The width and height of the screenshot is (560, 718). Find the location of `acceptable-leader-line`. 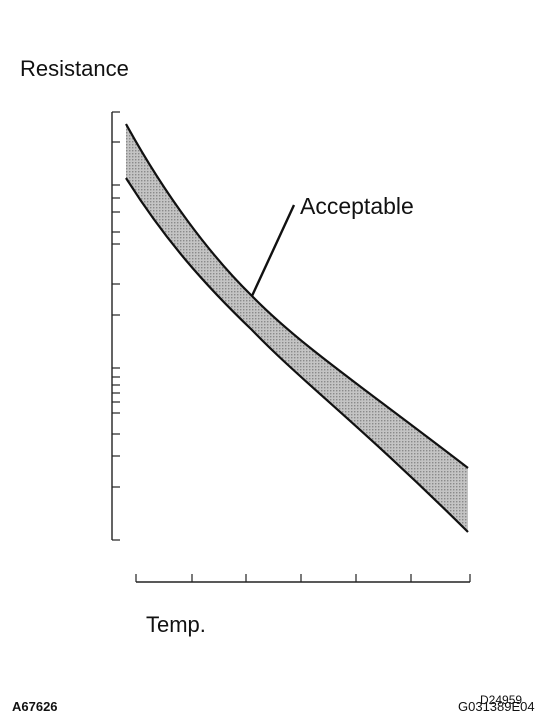

acceptable-leader-line is located at coordinates (273, 250).